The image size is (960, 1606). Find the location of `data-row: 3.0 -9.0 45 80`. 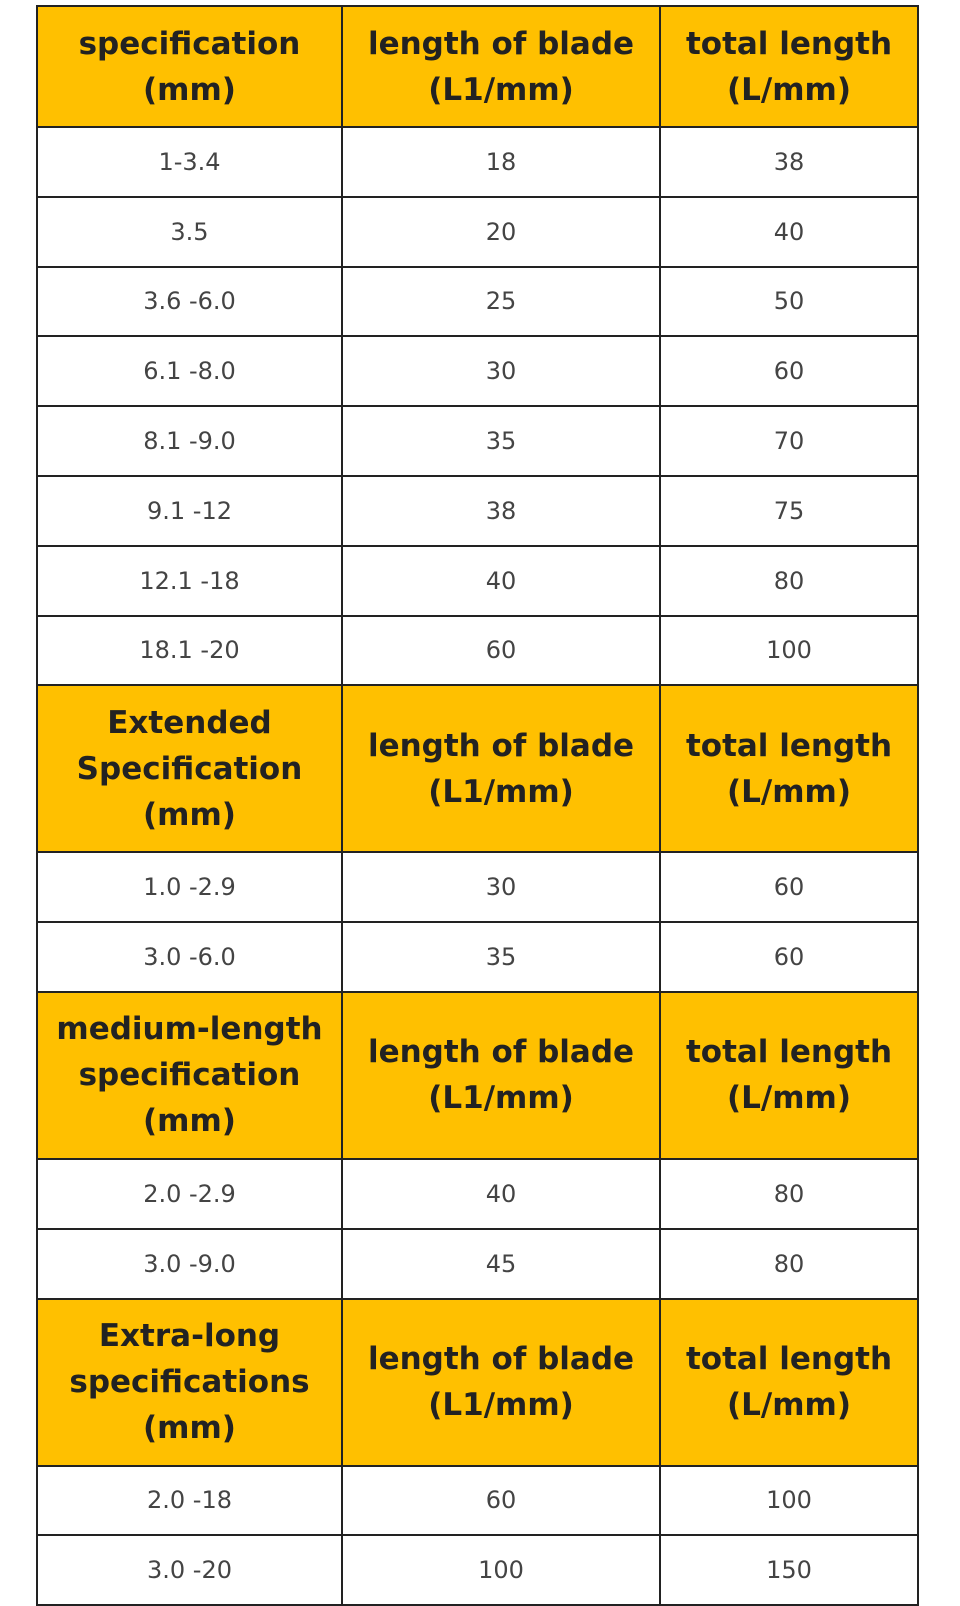

data-row: 3.0 -9.0 45 80 is located at coordinates (478, 1264).